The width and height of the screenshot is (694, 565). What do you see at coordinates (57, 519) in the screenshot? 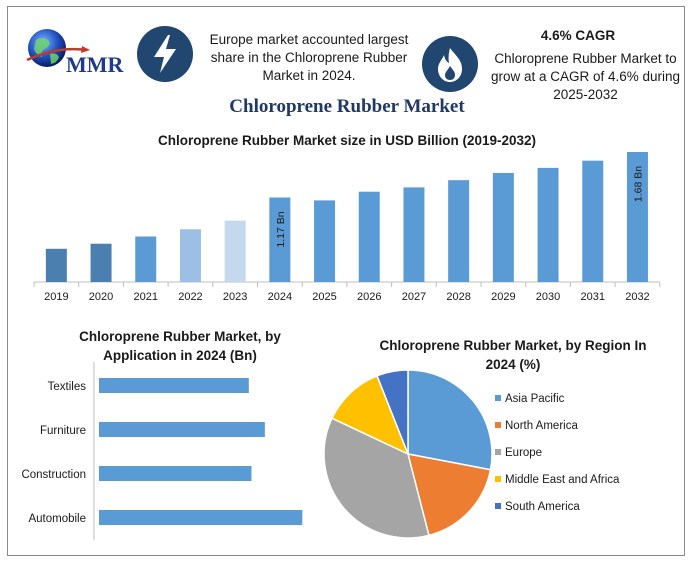
I see `category-label-automobile: Automobile` at bounding box center [57, 519].